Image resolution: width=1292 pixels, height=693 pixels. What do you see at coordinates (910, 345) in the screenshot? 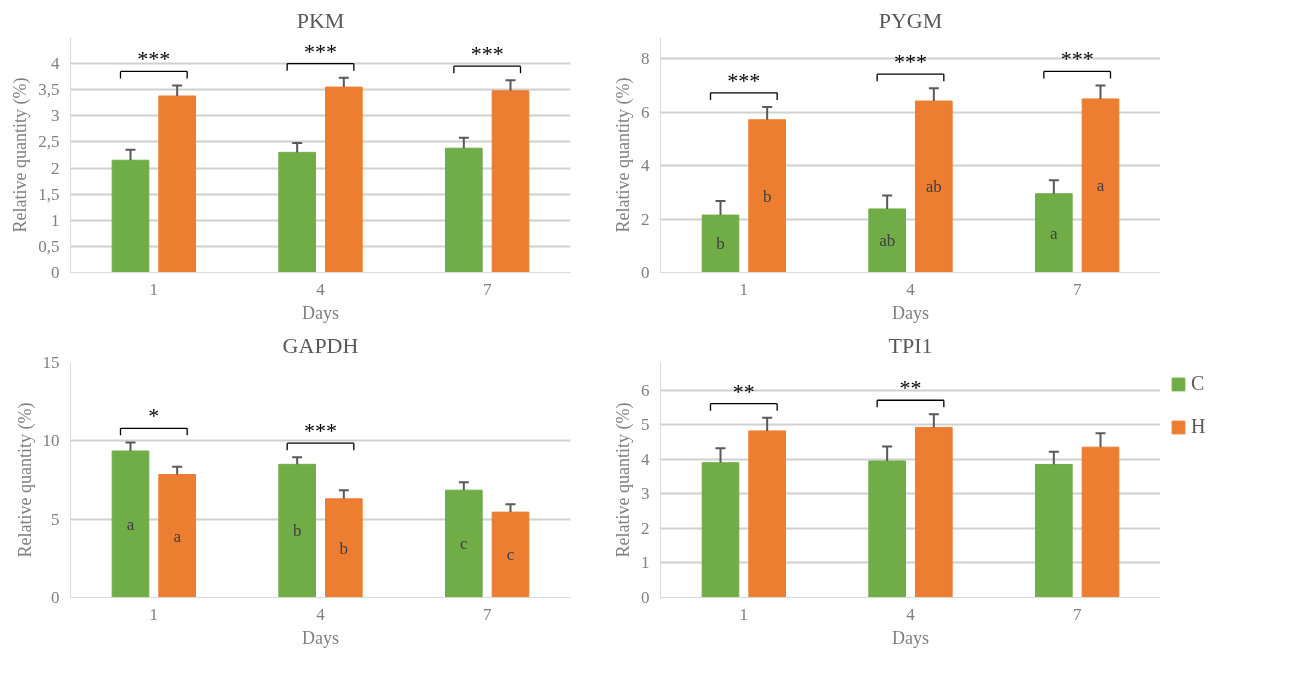
I see `chart-title: TPI1` at bounding box center [910, 345].